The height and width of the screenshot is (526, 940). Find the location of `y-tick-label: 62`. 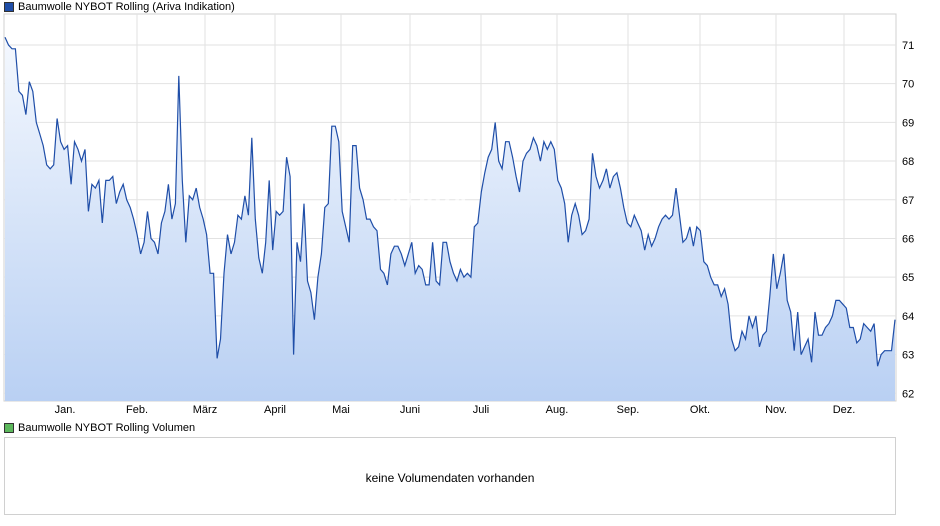

y-tick-label: 62 is located at coordinates (908, 394).